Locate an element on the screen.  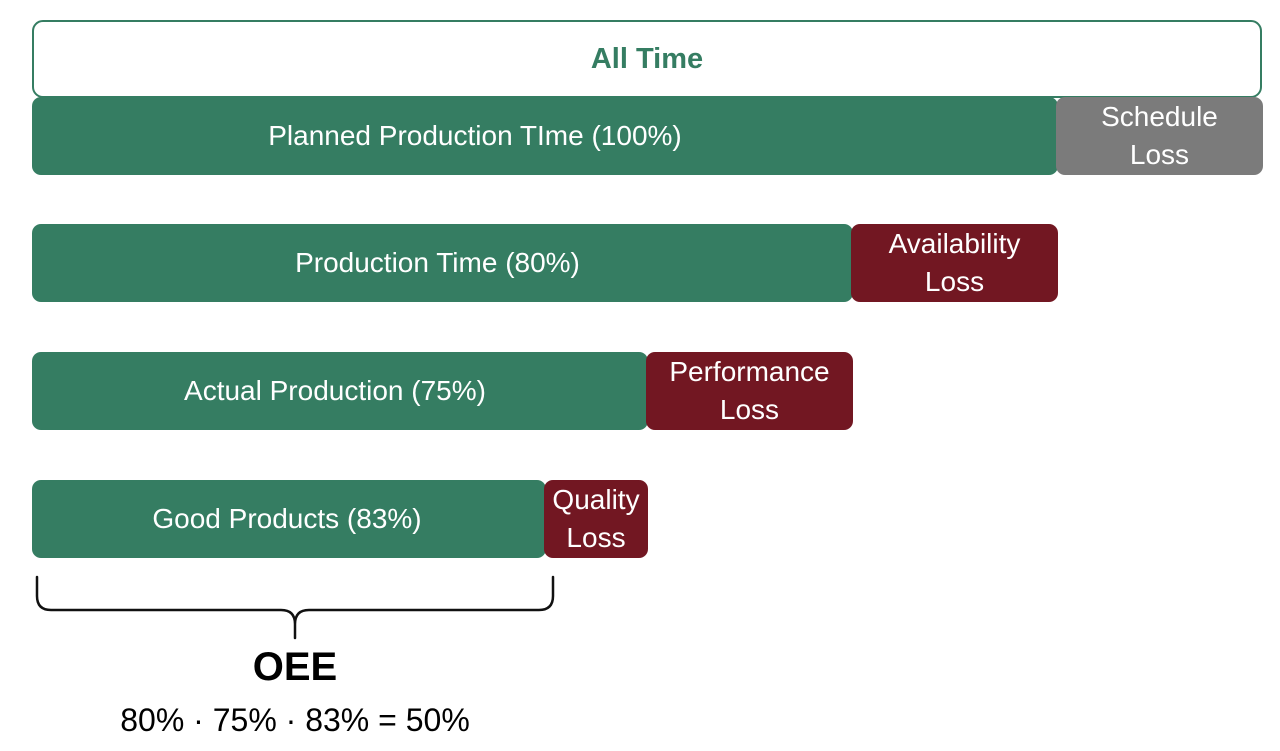
actual-production-bar: Actual Production (75%) is located at coordinates (340, 391).